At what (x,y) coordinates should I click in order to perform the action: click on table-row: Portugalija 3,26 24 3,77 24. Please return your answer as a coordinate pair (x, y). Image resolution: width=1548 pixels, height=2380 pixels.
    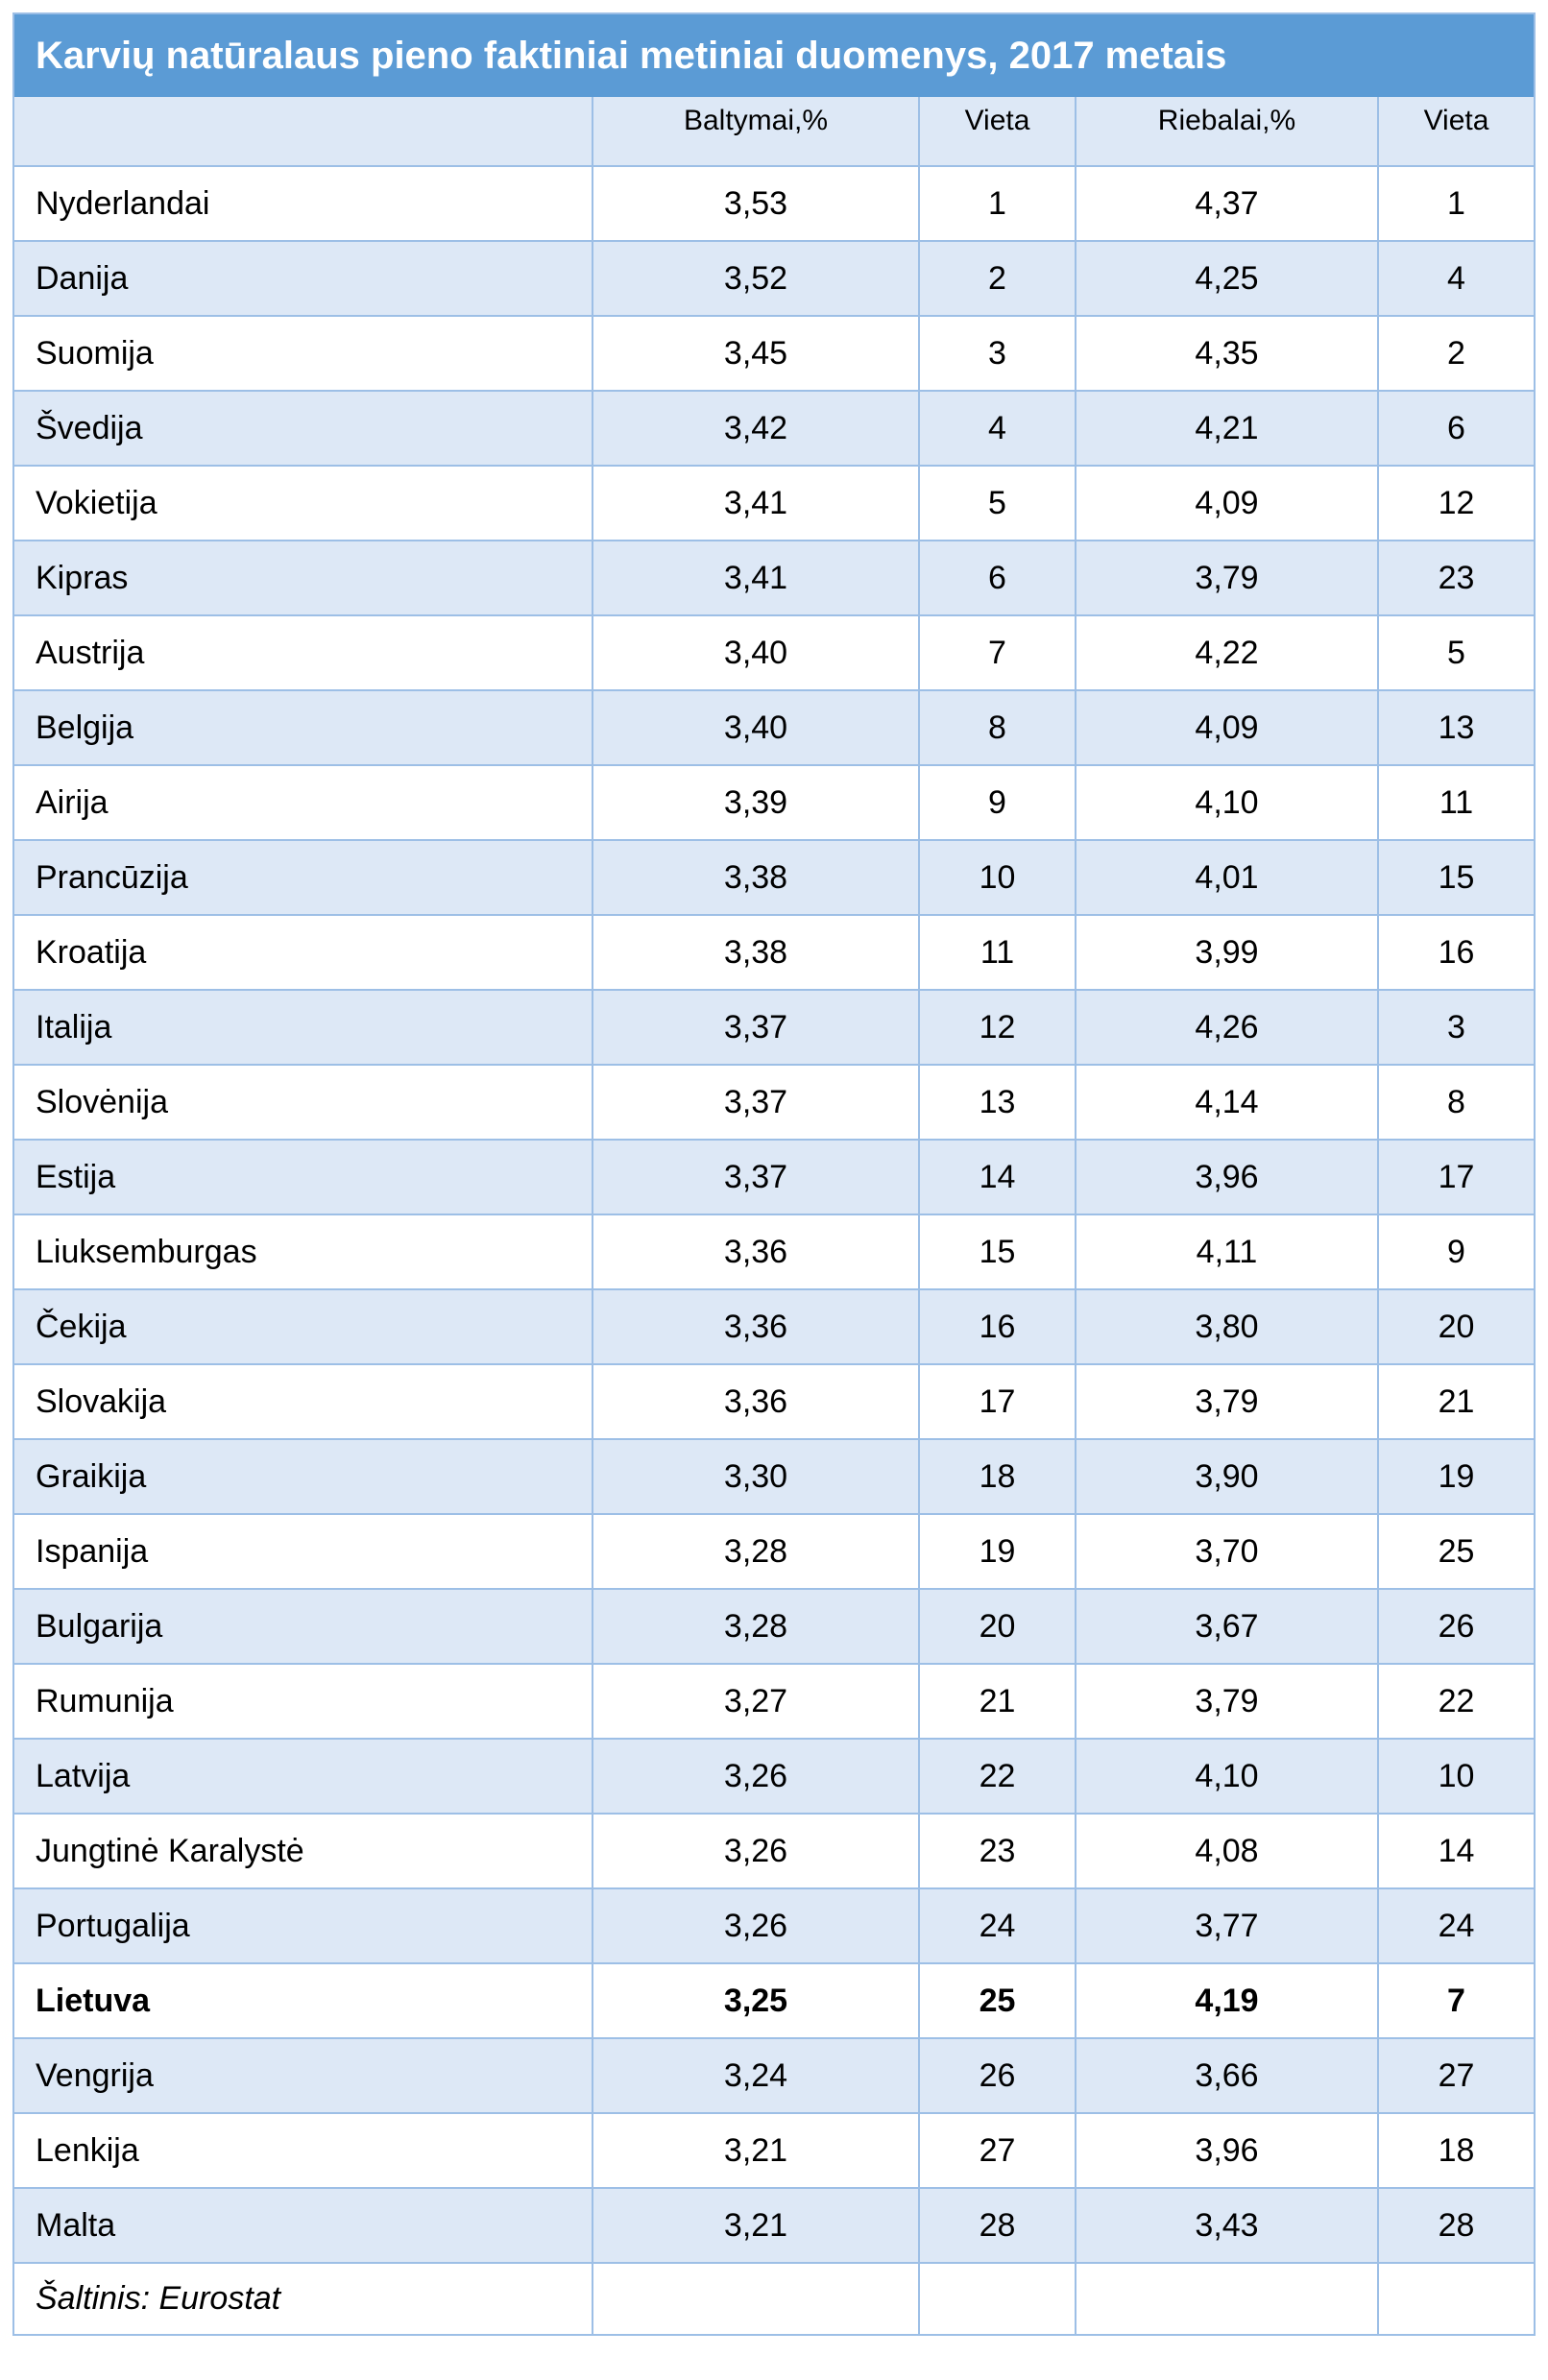
    Looking at the image, I should click on (774, 1926).